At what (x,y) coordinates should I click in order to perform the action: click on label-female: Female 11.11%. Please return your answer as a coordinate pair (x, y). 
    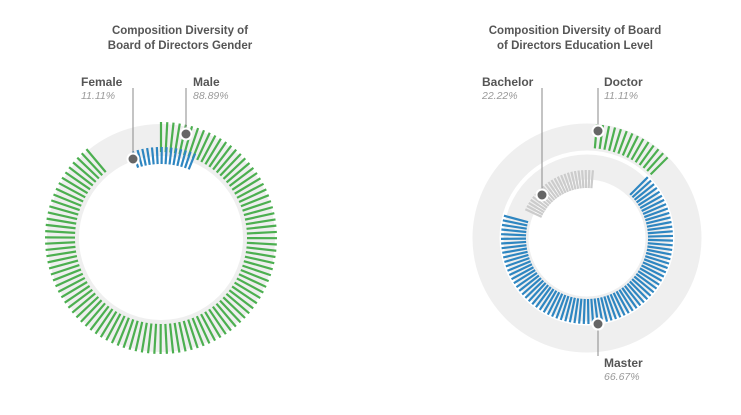
    Looking at the image, I should click on (101, 89).